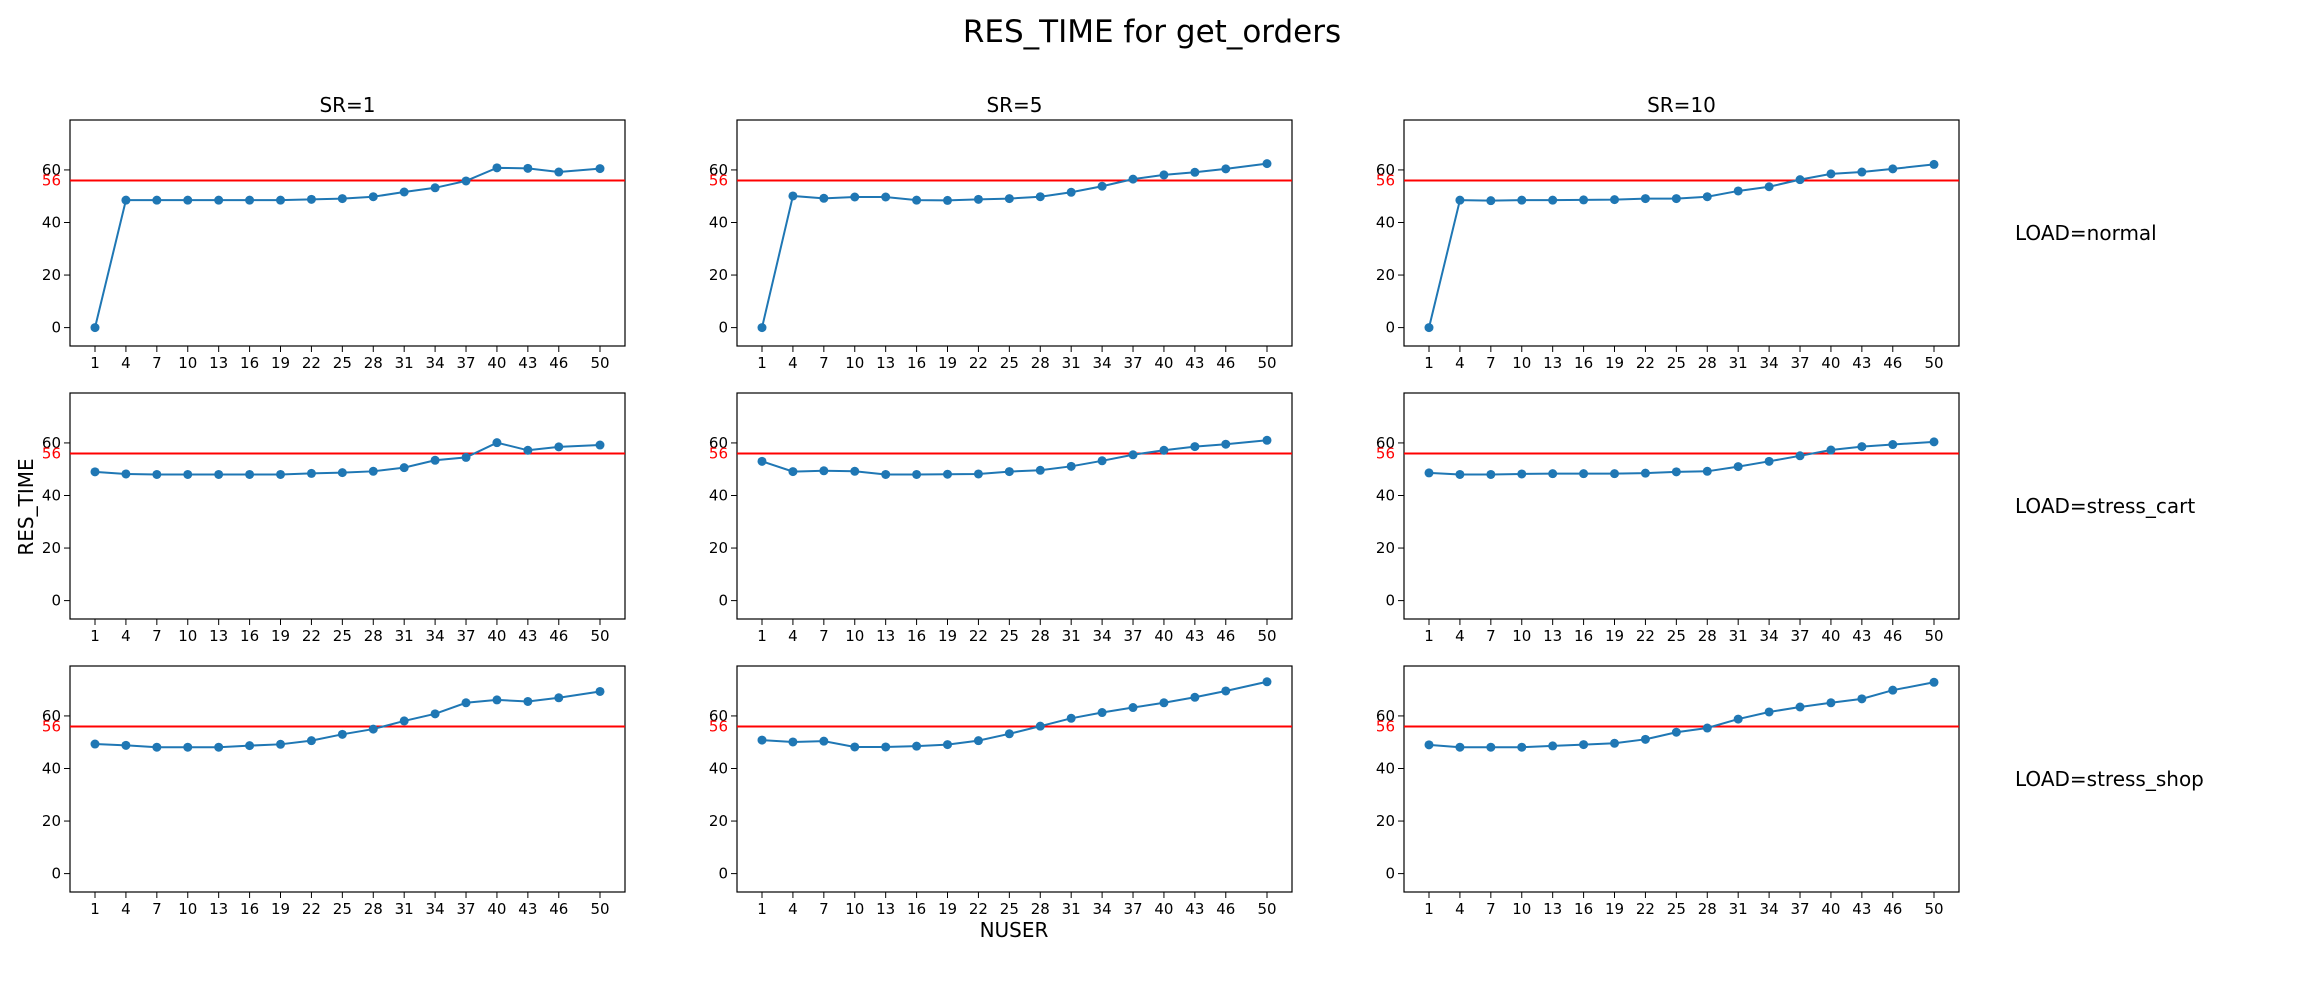 This screenshot has height=1000, width=2300. What do you see at coordinates (1071, 363) in the screenshot?
I see `x-tick-label: 31` at bounding box center [1071, 363].